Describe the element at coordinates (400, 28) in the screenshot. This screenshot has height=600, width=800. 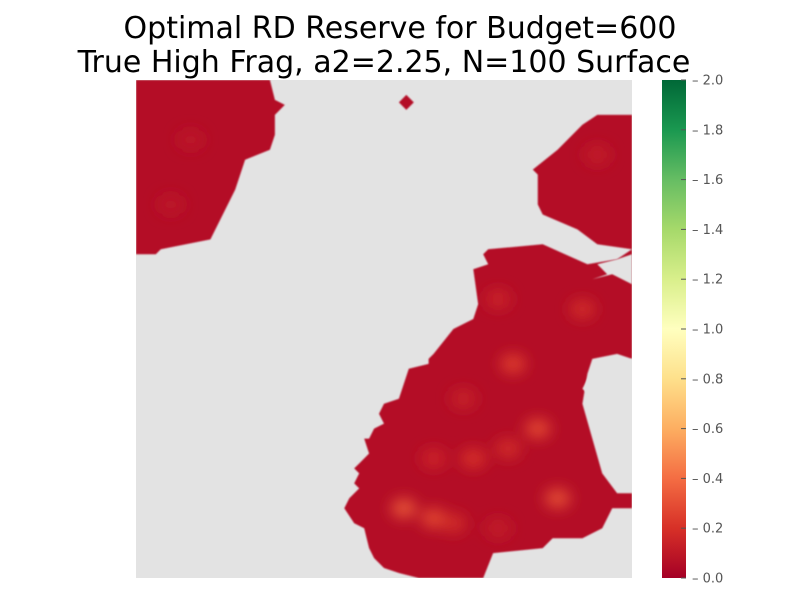
I see `chart-title: Optimal RD Reserve for Budget=600` at that location.